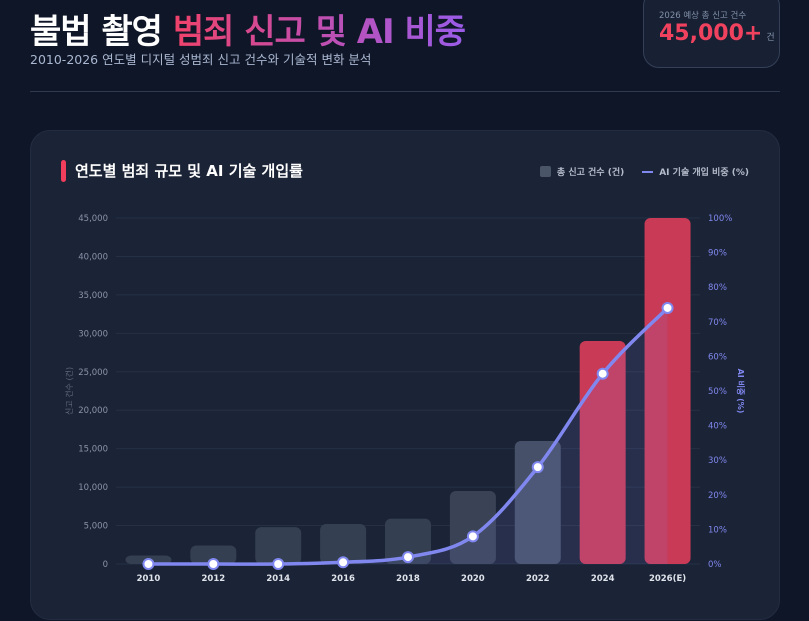 The image size is (809, 621). I want to click on y2-tick-label: 0%, so click(715, 565).